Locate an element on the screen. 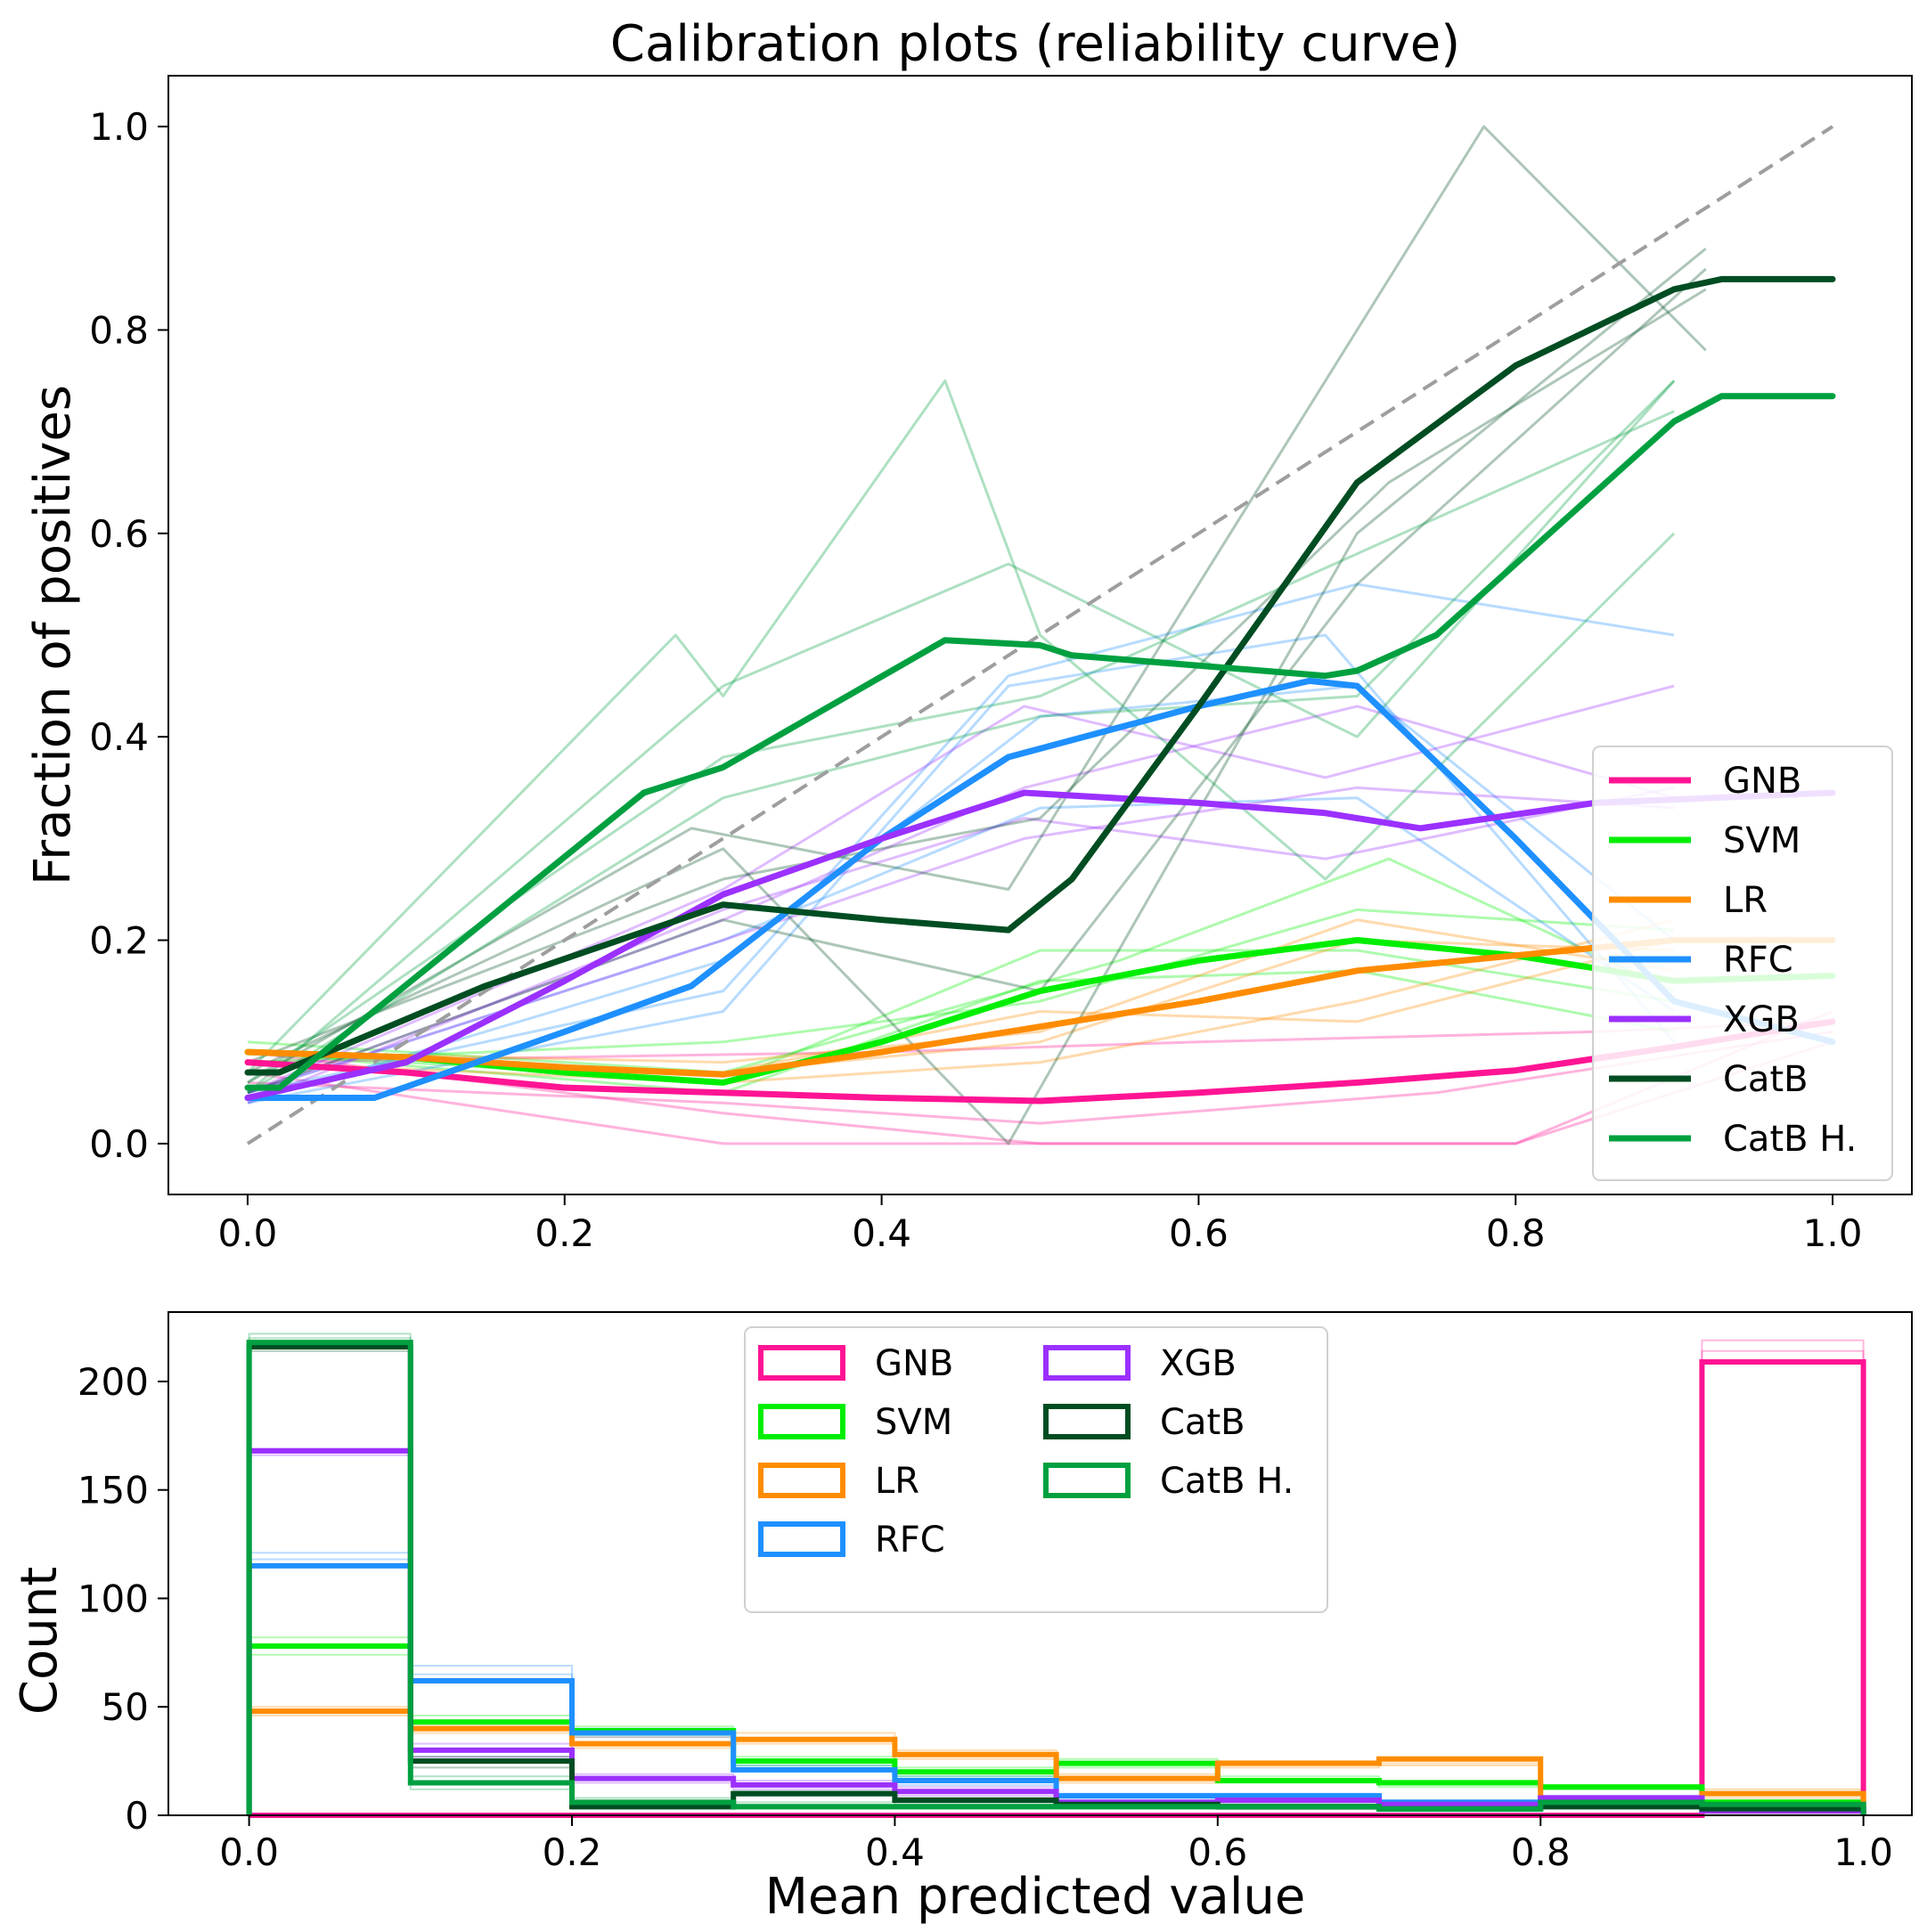  y-tick-label: 0.8 is located at coordinates (119, 330).